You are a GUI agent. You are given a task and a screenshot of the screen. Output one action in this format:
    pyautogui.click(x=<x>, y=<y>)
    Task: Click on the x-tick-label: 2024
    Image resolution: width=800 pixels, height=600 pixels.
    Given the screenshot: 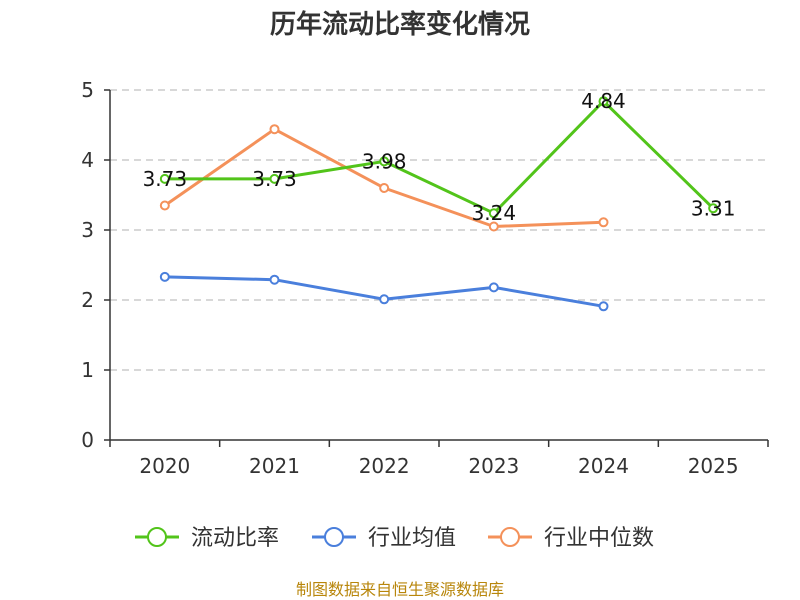 What is the action you would take?
    pyautogui.click(x=603, y=466)
    